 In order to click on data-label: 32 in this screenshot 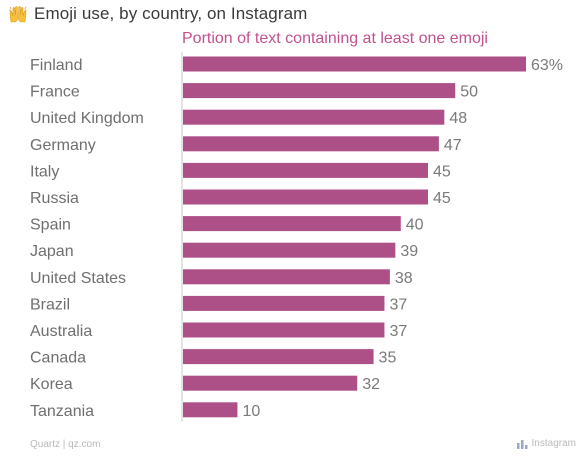, I will do `click(371, 384)`.